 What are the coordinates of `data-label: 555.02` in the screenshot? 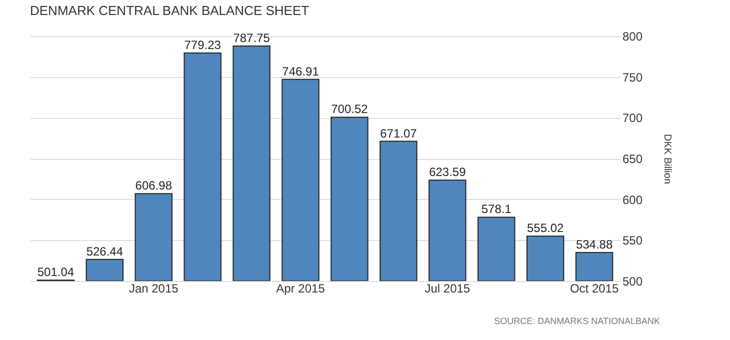 It's located at (545, 228).